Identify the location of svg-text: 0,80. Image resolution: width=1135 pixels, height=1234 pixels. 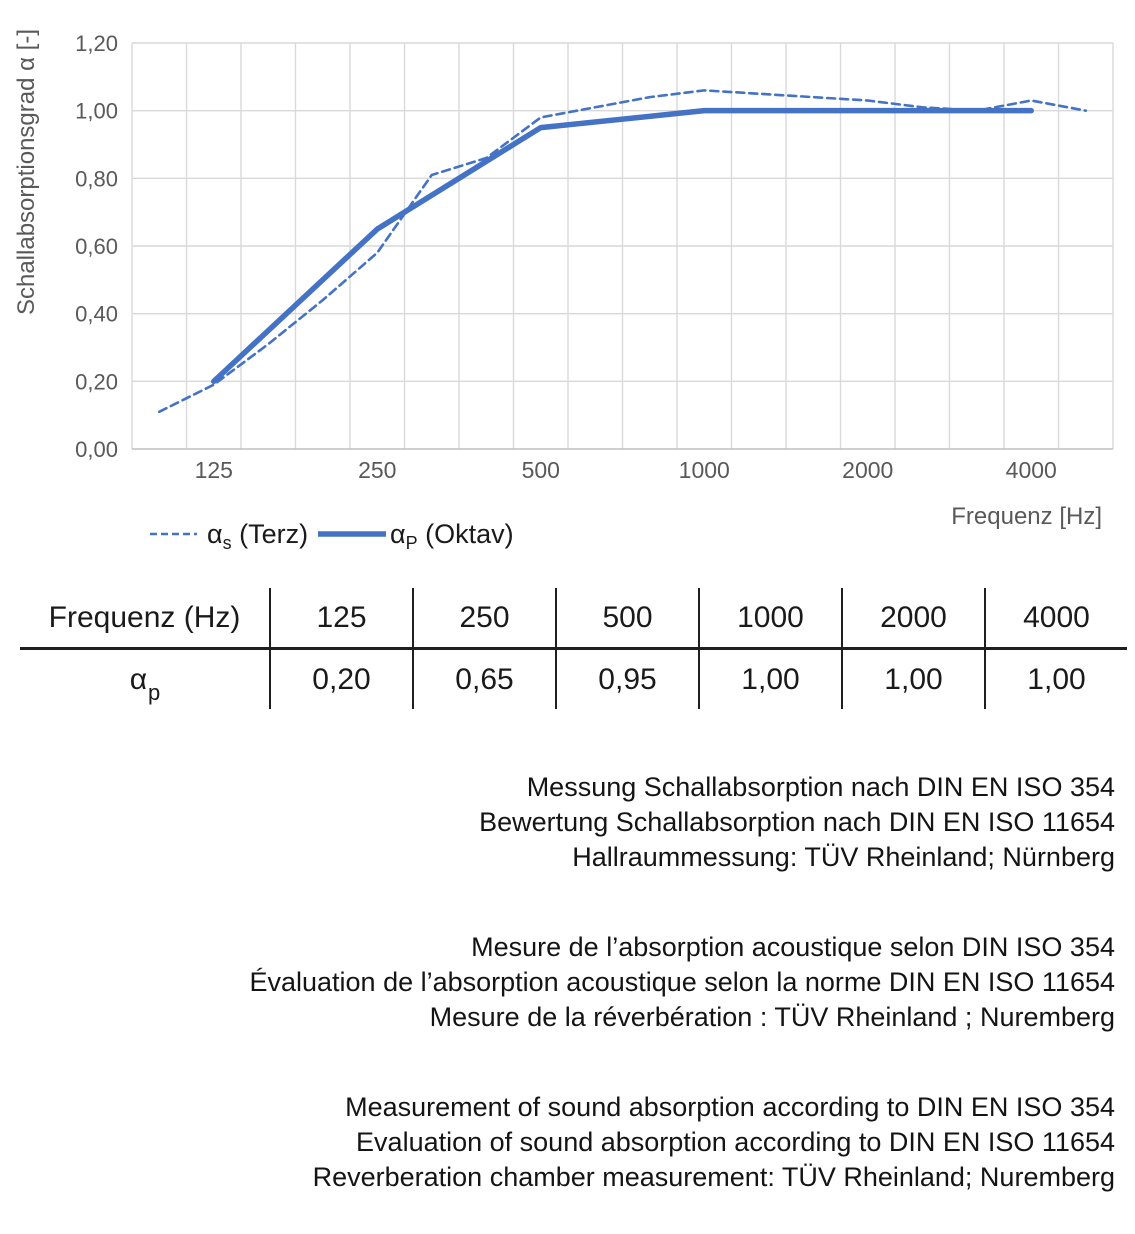
(96, 178).